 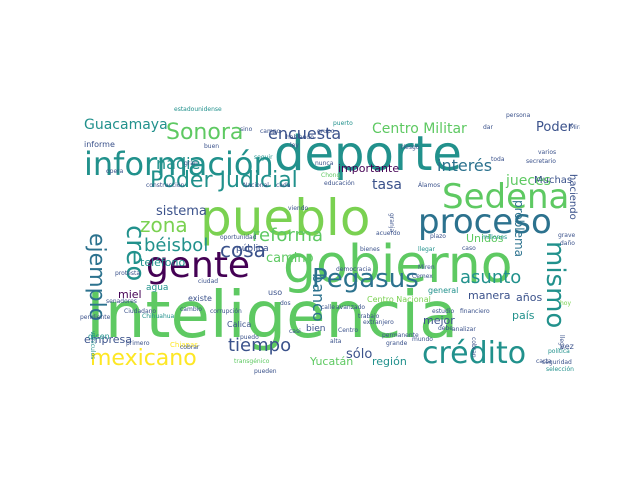 What do you see at coordinates (259, 345) in the screenshot?
I see `word-tiempo: tiempo` at bounding box center [259, 345].